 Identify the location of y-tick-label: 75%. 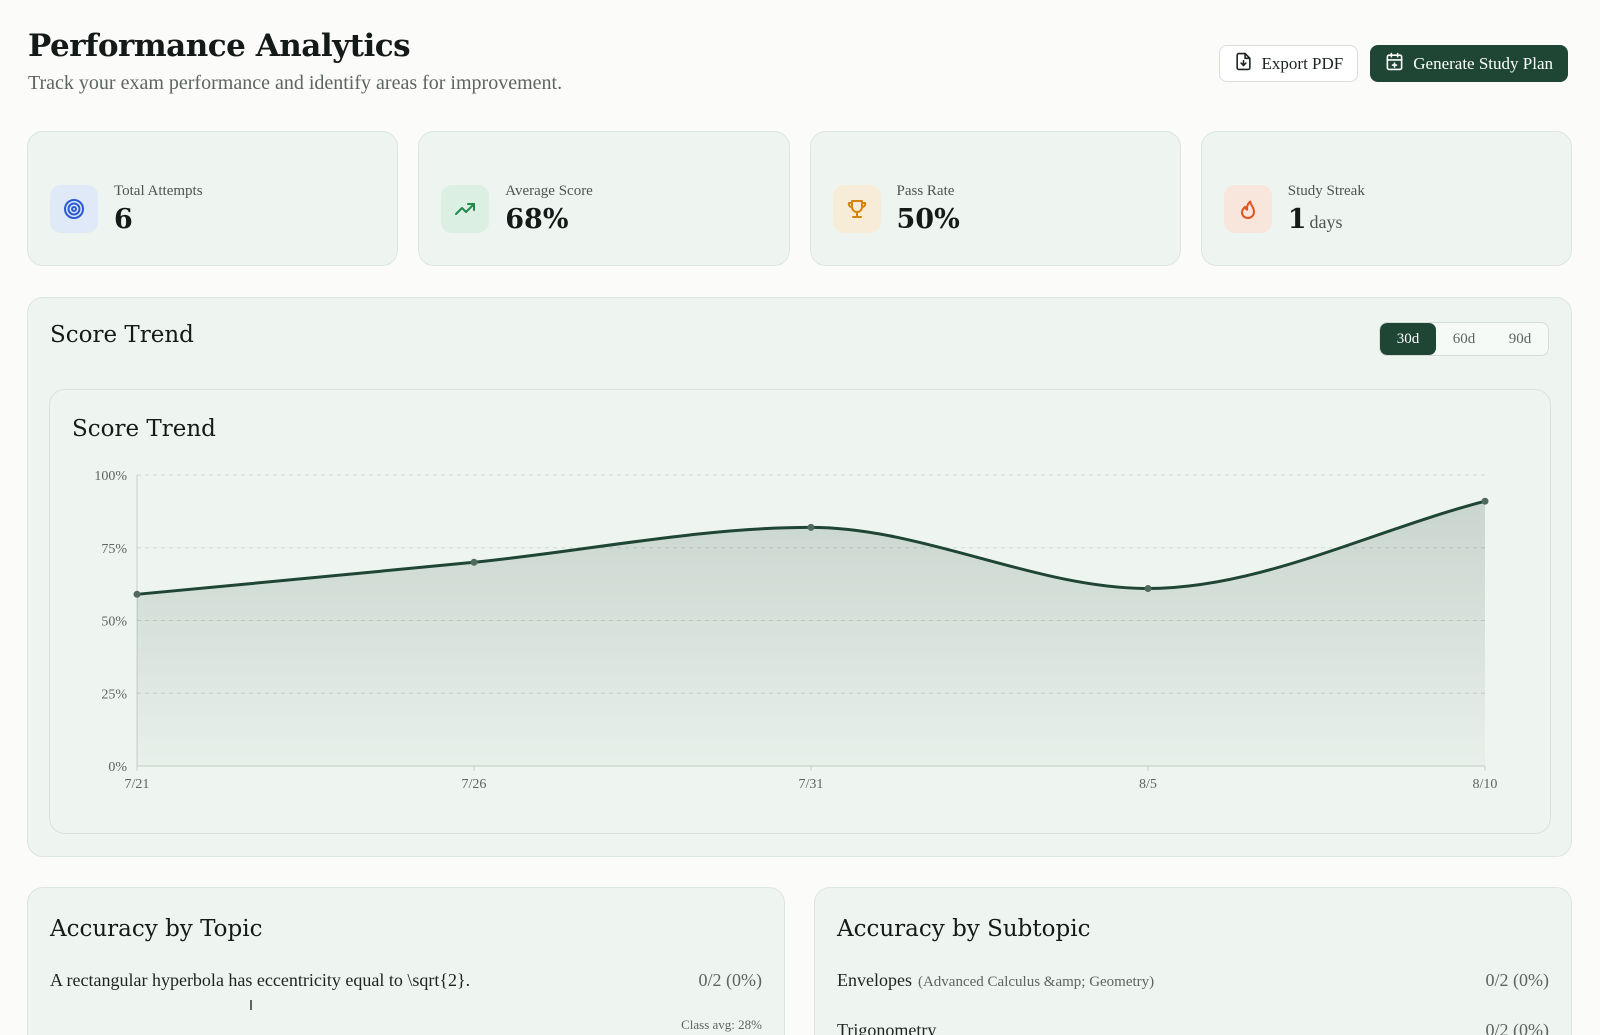
(114, 549).